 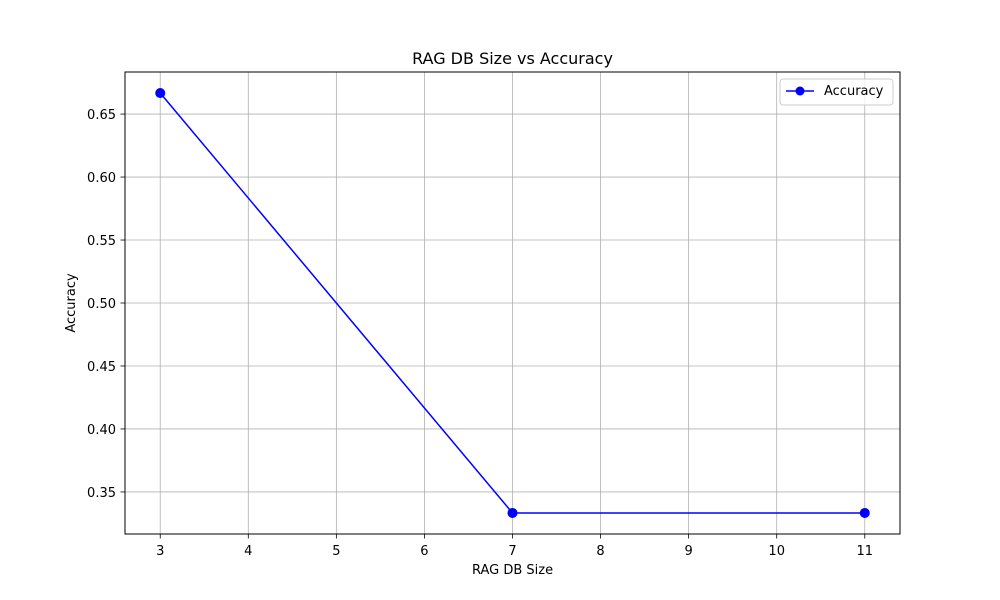 I want to click on y-axis-ticks: 0.35 0.40 0.45 0.50 0.55 0.60 0.65, so click(x=106, y=304).